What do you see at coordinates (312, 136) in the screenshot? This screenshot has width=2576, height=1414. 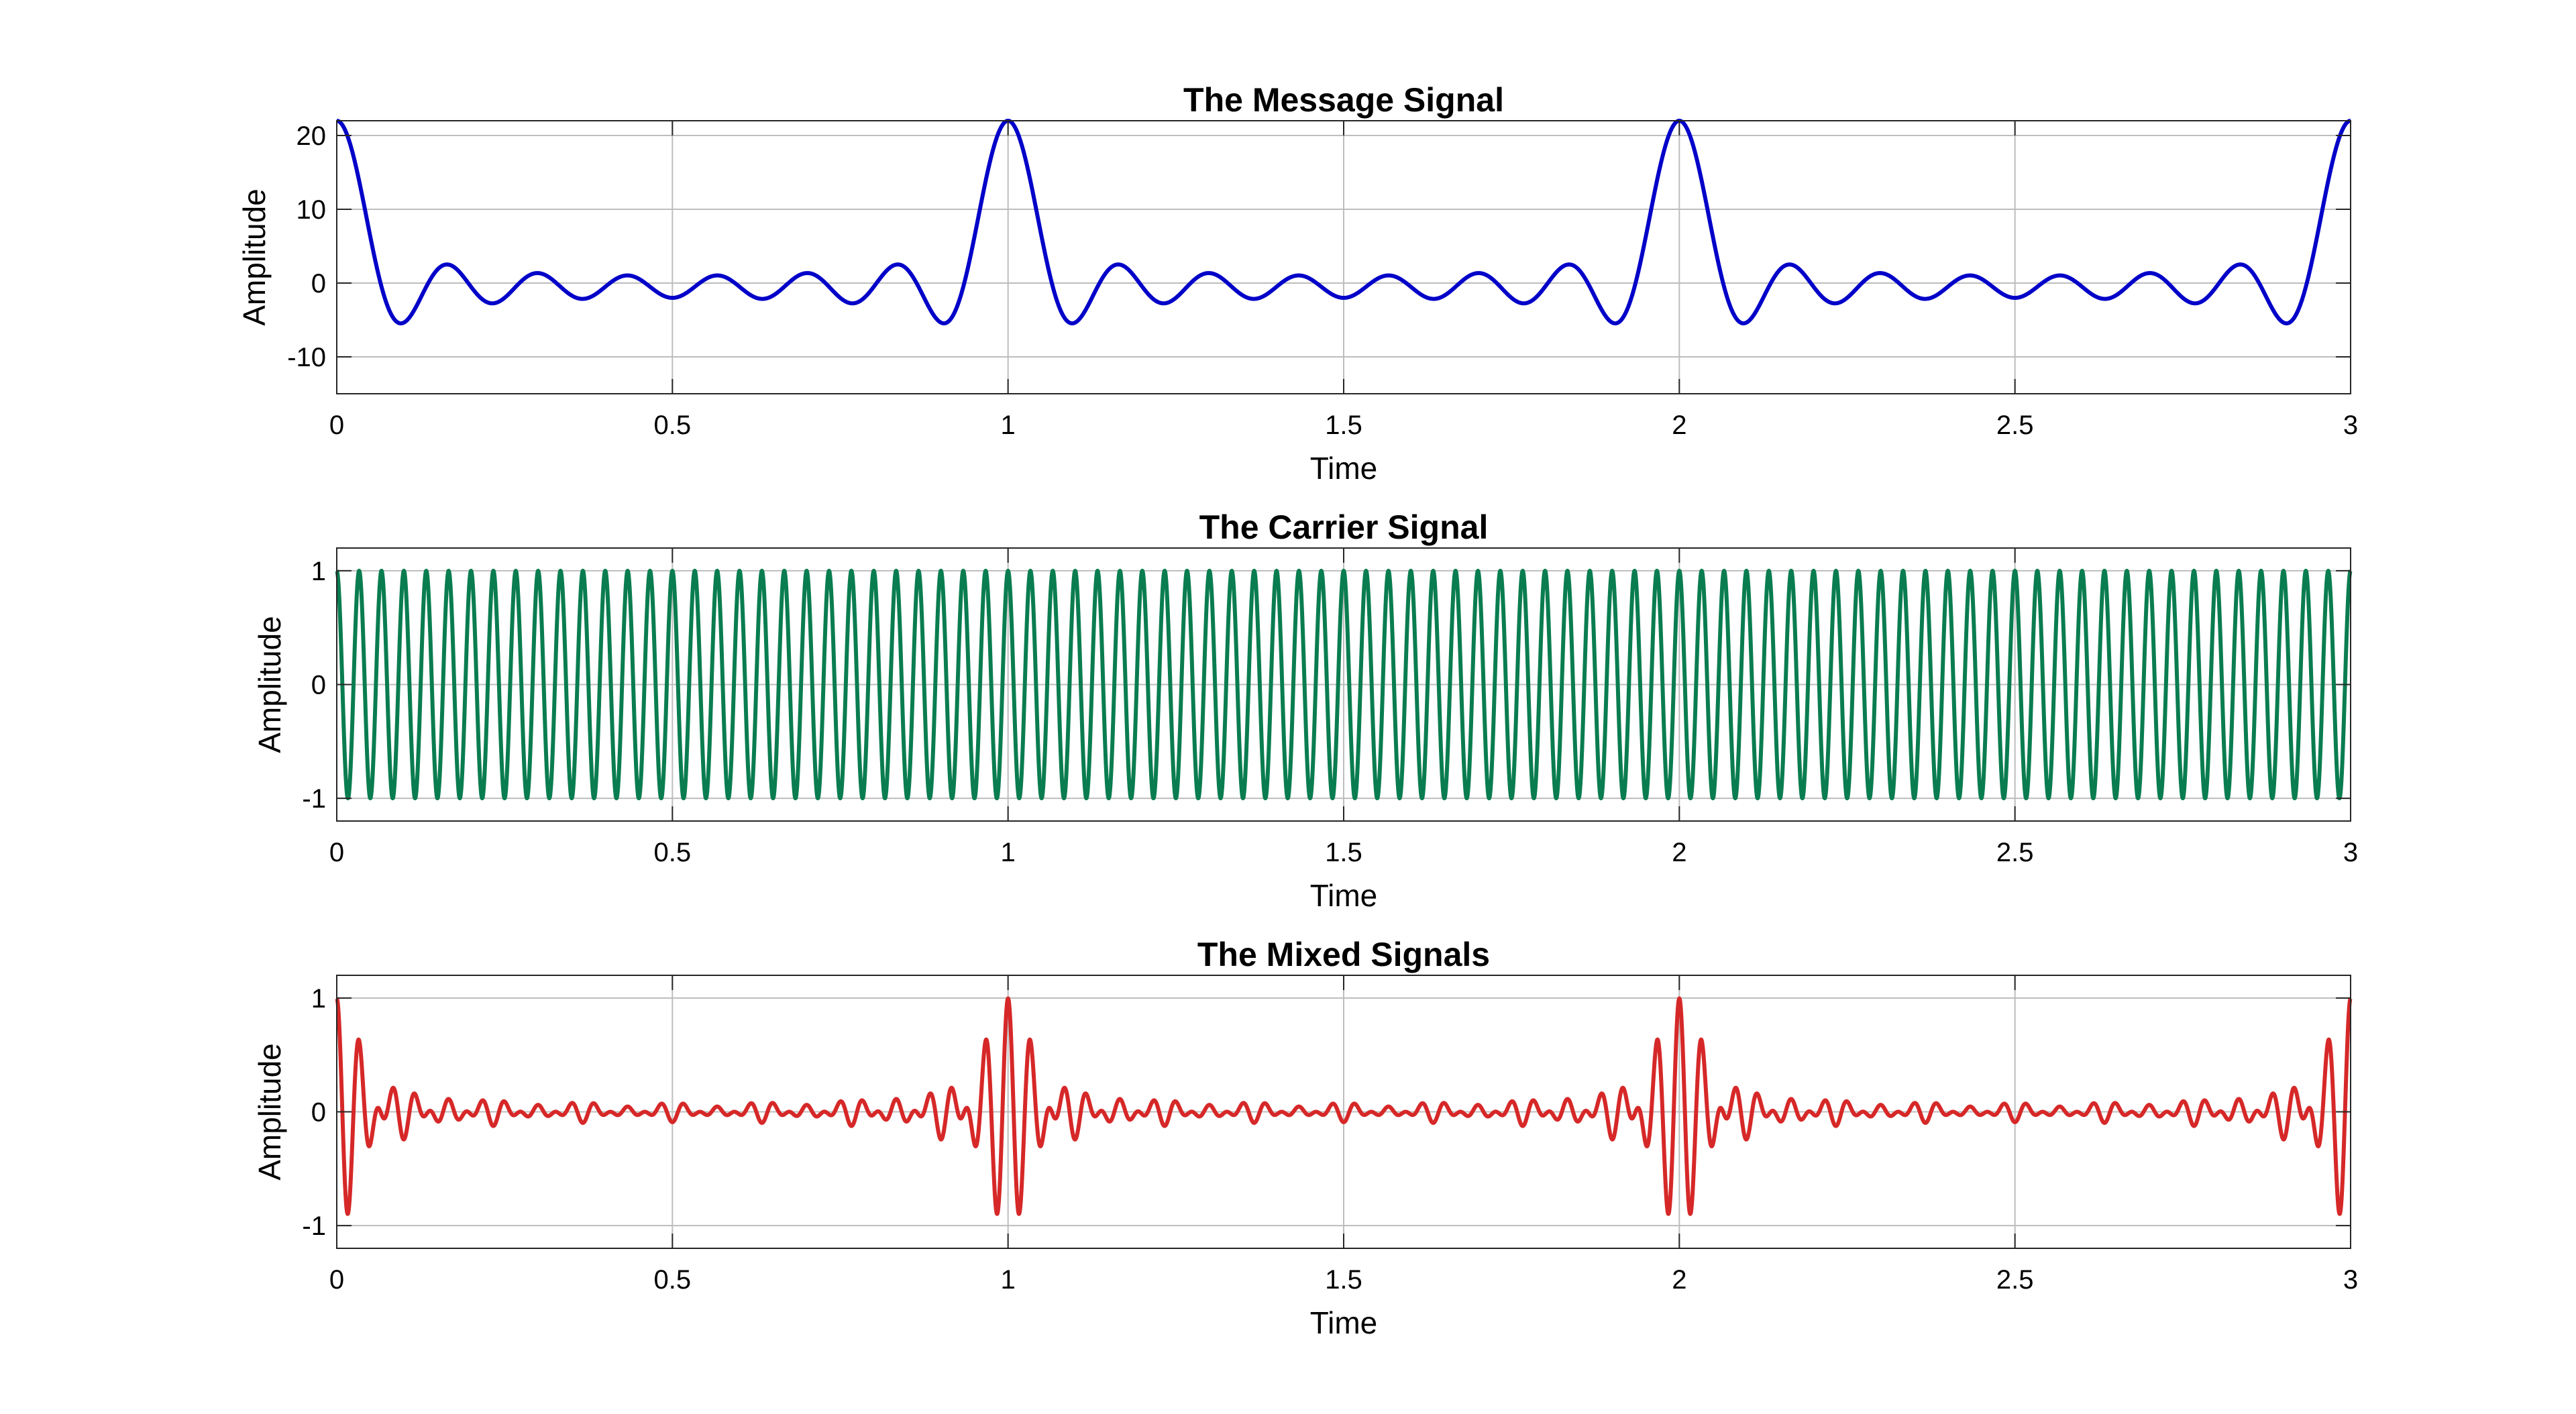 I see `y-tick-label: 20` at bounding box center [312, 136].